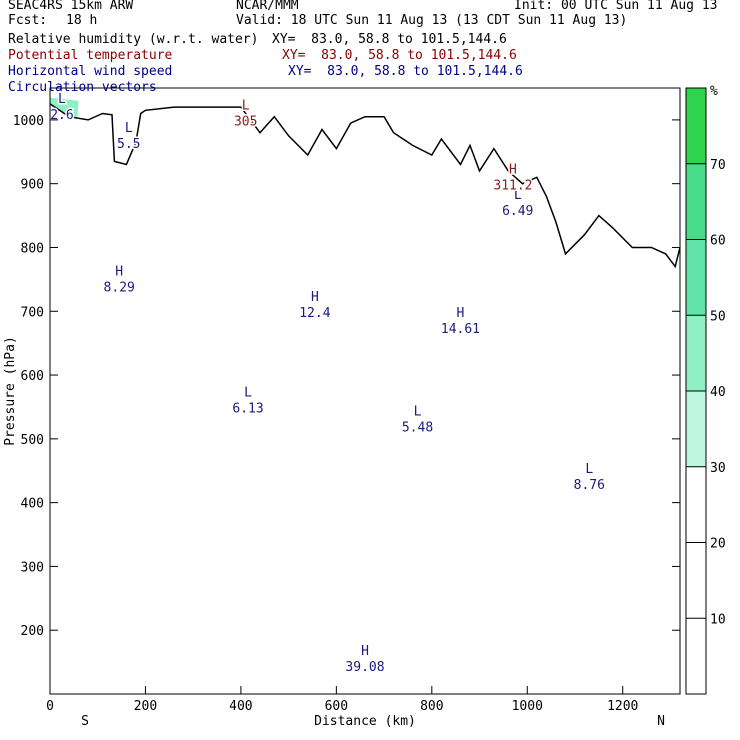 The image size is (740, 740). I want to click on x-tick-label-800: 800, so click(431, 706).